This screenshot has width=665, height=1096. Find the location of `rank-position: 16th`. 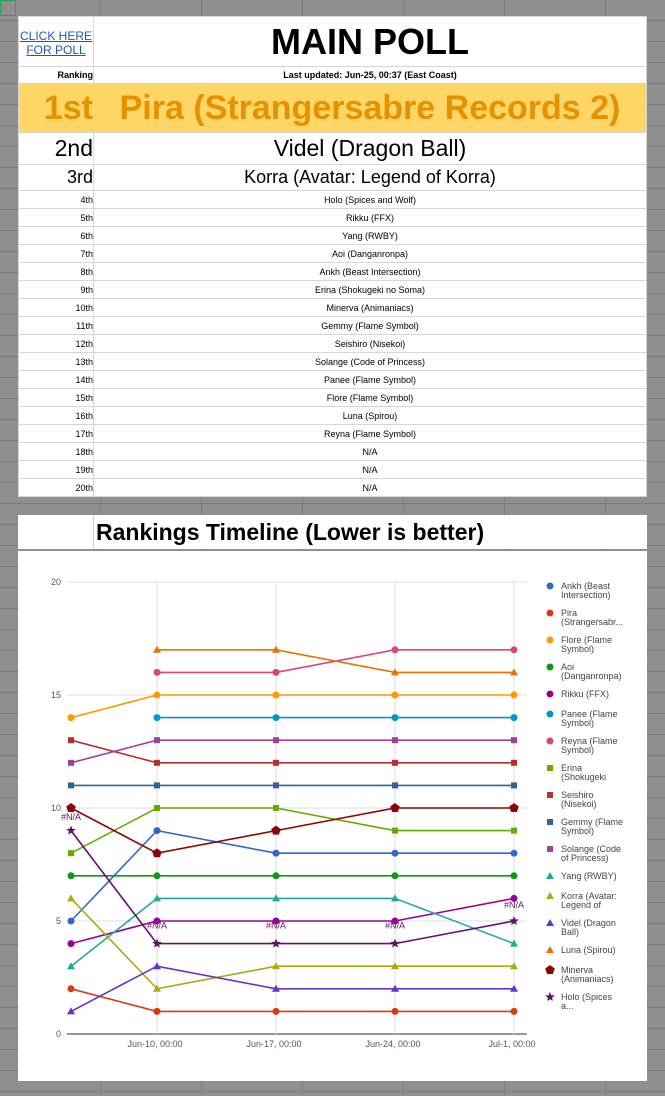

rank-position: 16th is located at coordinates (56, 415).